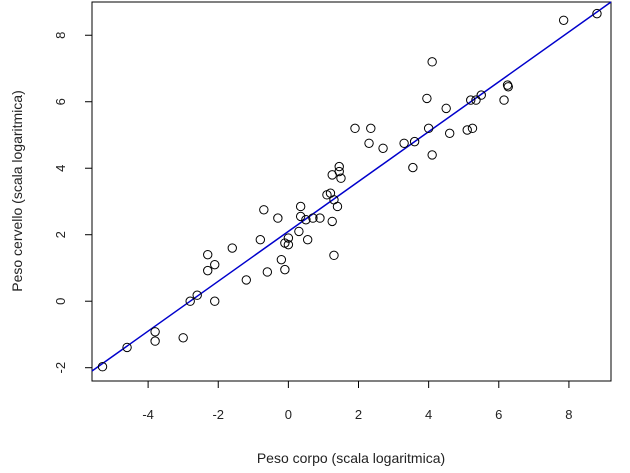 The image size is (630, 473). I want to click on x-tick-label: 6, so click(498, 414).